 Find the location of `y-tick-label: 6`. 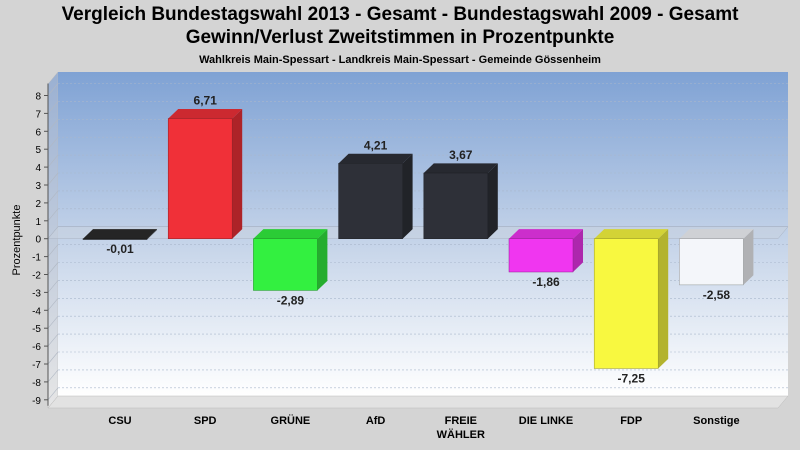

y-tick-label: 6 is located at coordinates (38, 132).